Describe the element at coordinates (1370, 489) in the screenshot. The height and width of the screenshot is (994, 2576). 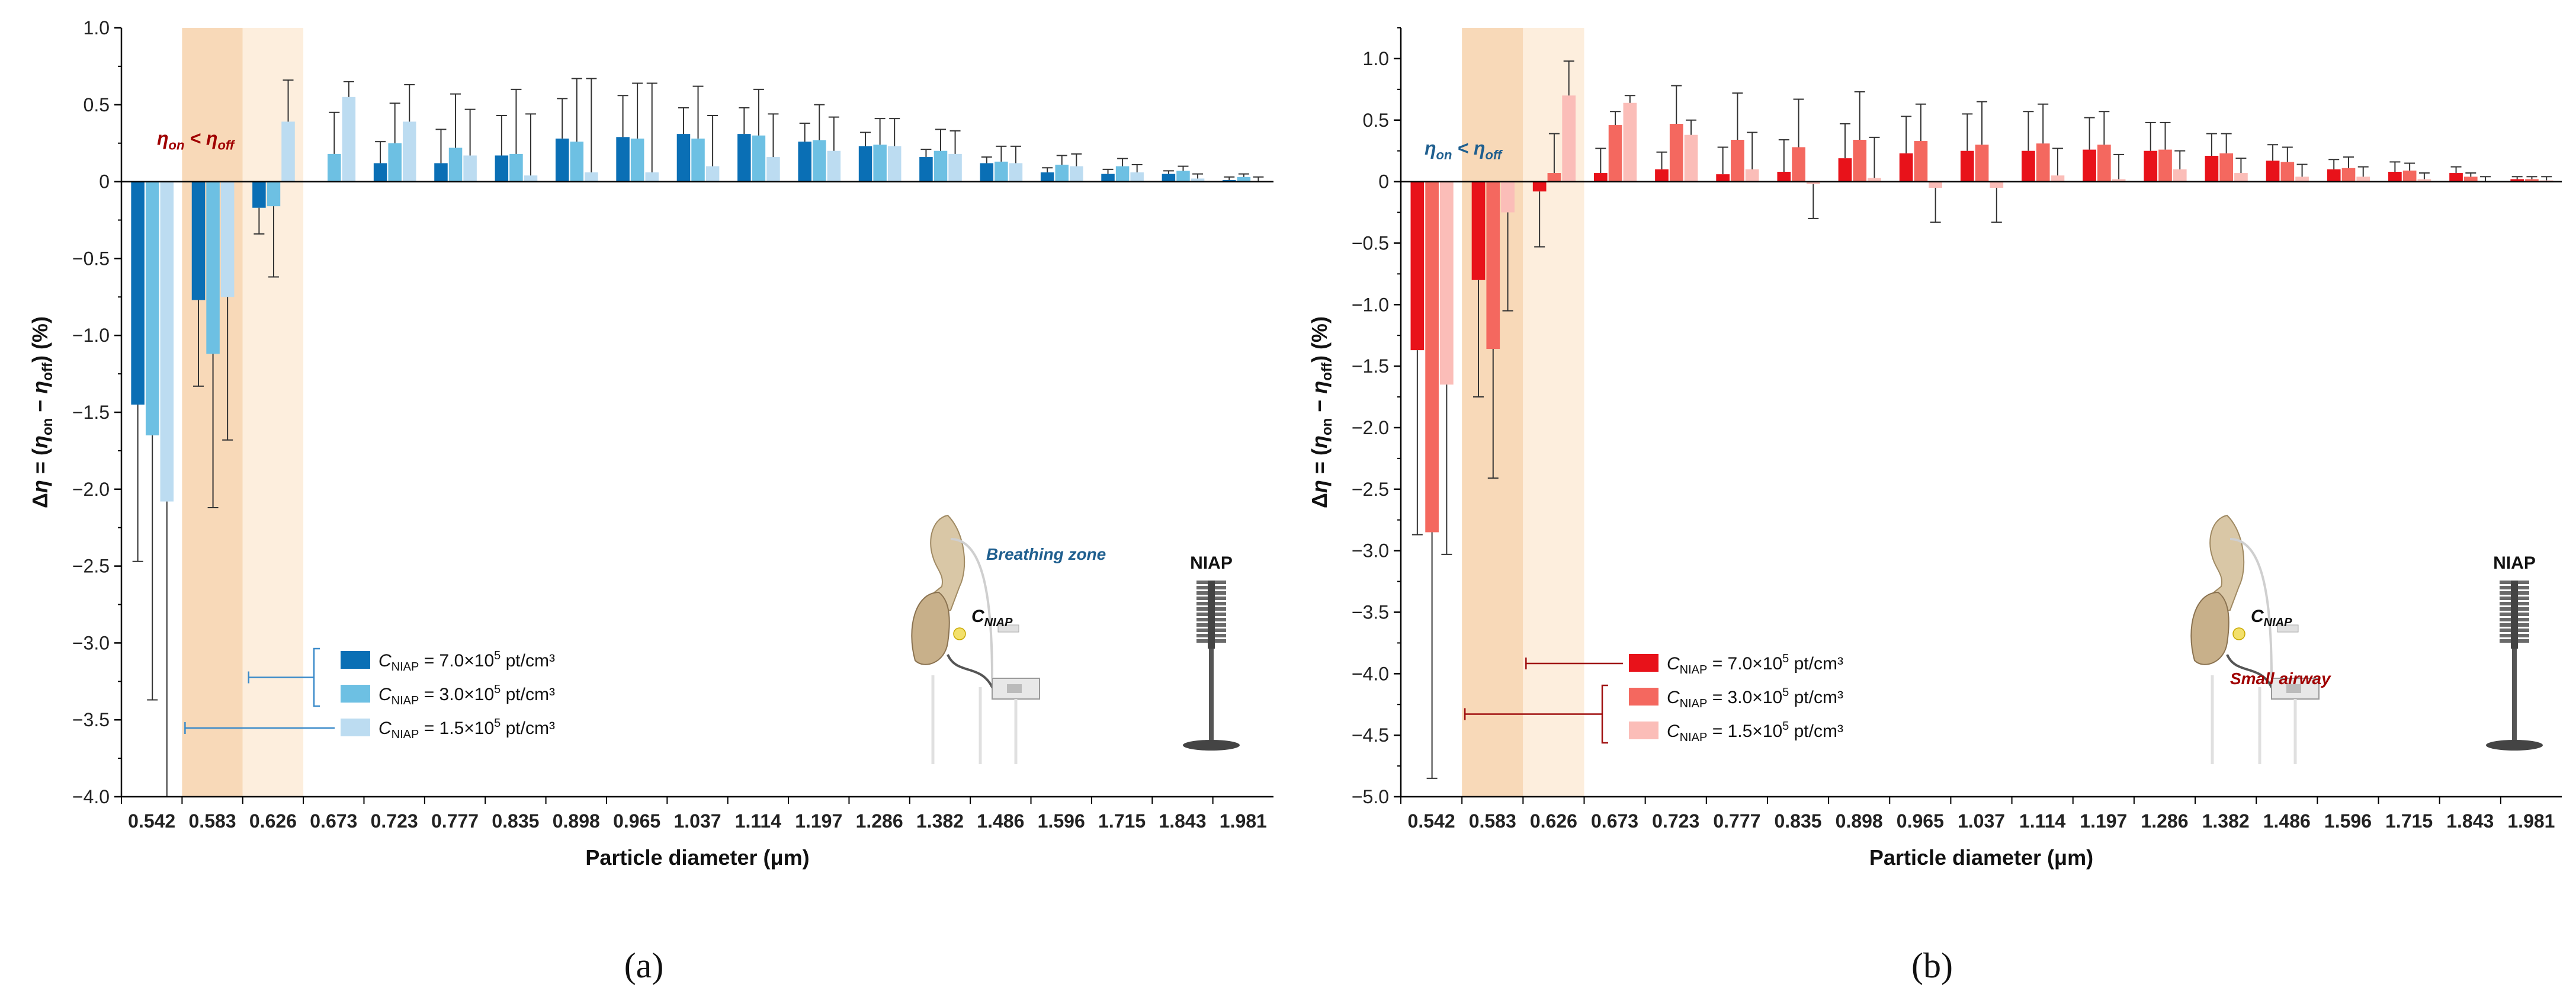
I see `y-tick-label: −2.5` at that location.